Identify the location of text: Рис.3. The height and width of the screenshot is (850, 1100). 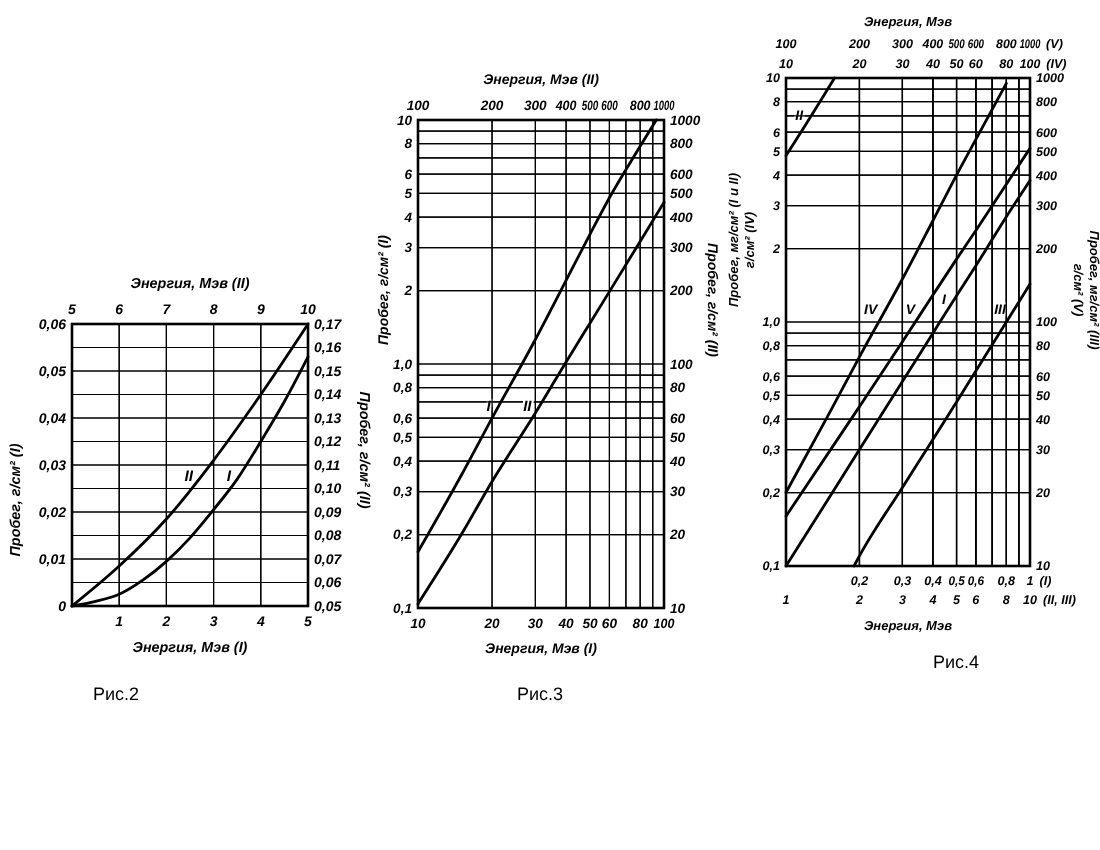
(540, 694).